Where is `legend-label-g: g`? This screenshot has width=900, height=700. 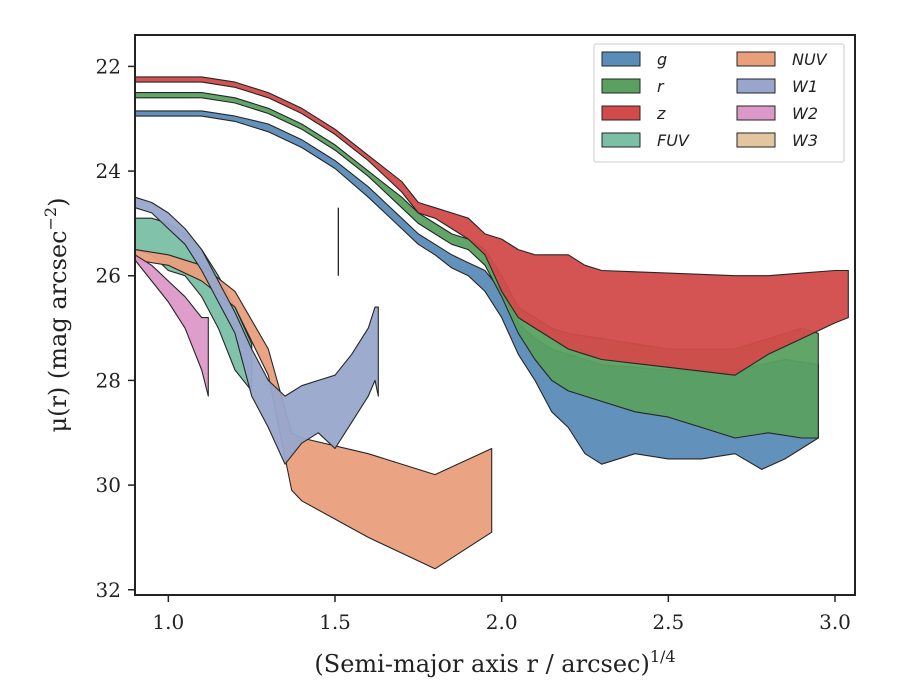
legend-label-g: g is located at coordinates (662, 59).